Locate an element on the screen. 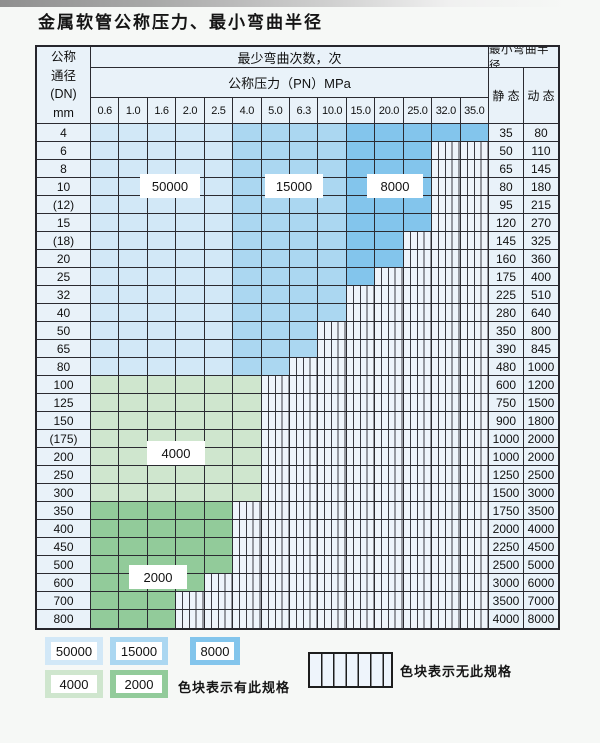  static-value-cell: 1500 is located at coordinates (506, 493).